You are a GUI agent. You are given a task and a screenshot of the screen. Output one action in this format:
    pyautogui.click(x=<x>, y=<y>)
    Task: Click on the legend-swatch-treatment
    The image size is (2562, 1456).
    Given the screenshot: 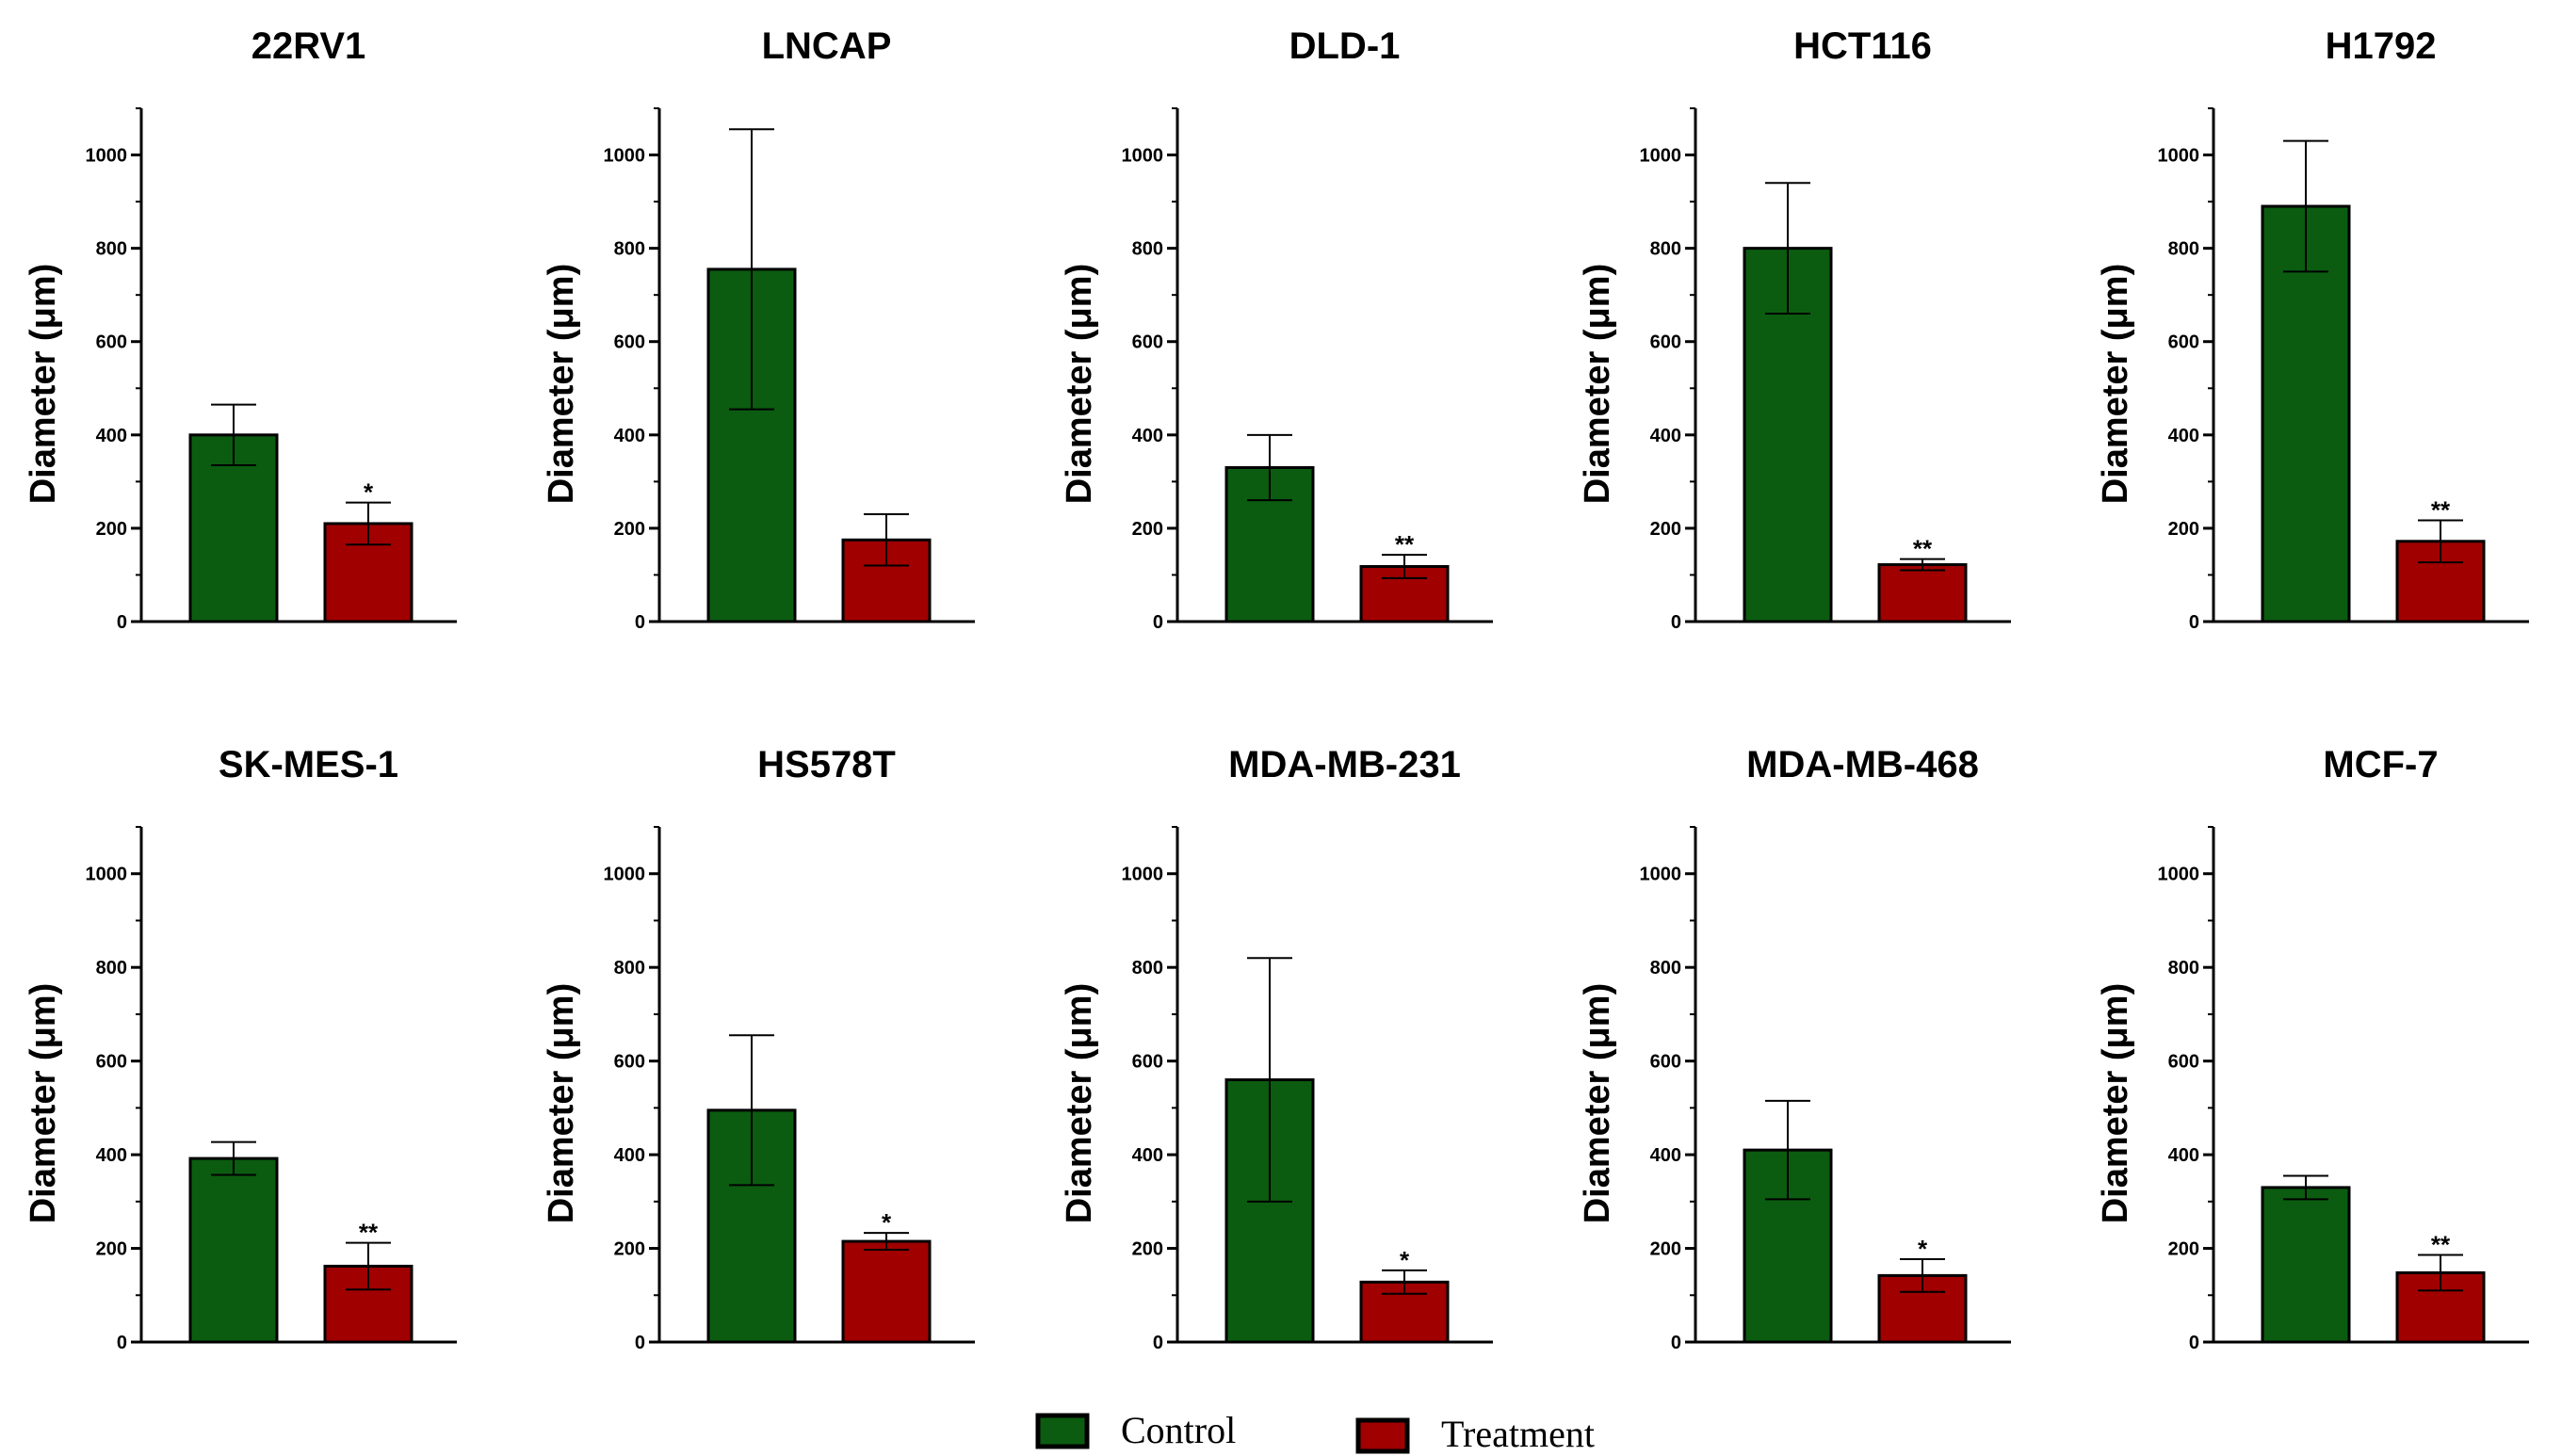 What is the action you would take?
    pyautogui.click(x=1382, y=1435)
    